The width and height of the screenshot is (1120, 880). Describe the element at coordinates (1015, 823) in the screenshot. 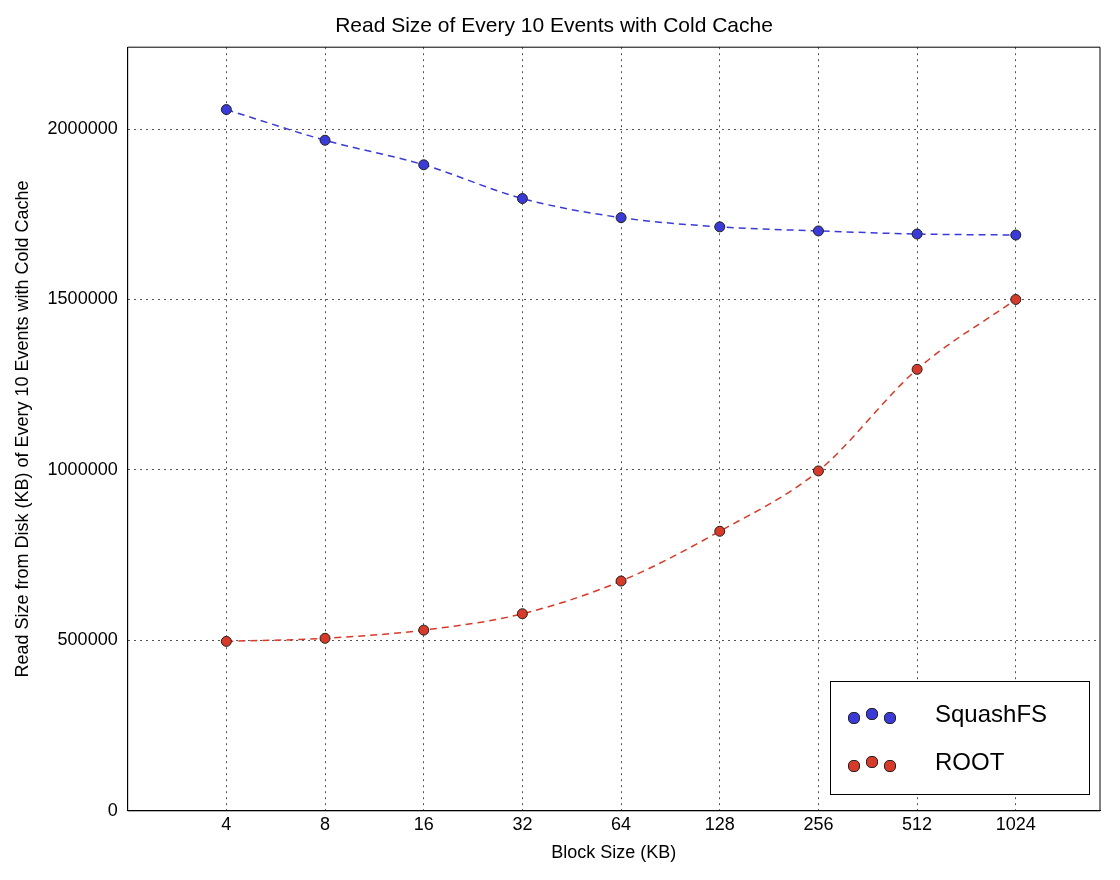

I see `x-tick-label: 1024` at that location.